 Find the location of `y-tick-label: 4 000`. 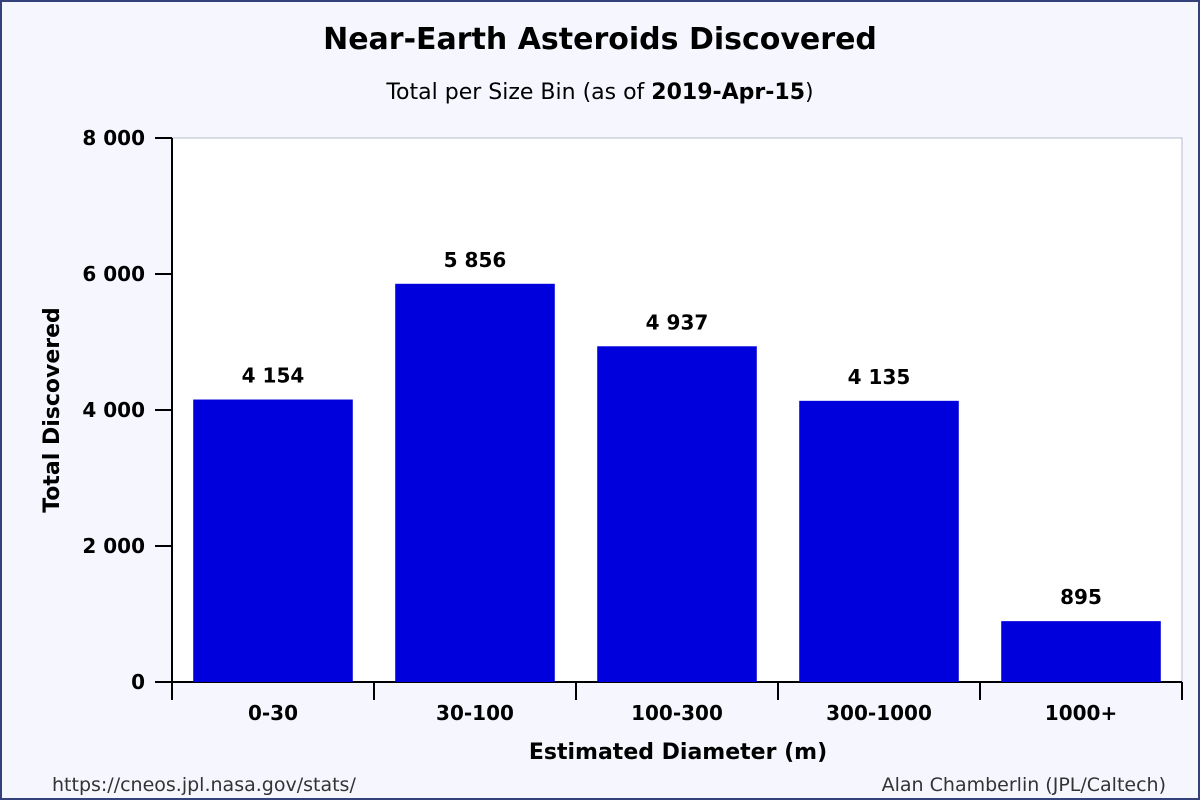

y-tick-label: 4 000 is located at coordinates (113, 410).